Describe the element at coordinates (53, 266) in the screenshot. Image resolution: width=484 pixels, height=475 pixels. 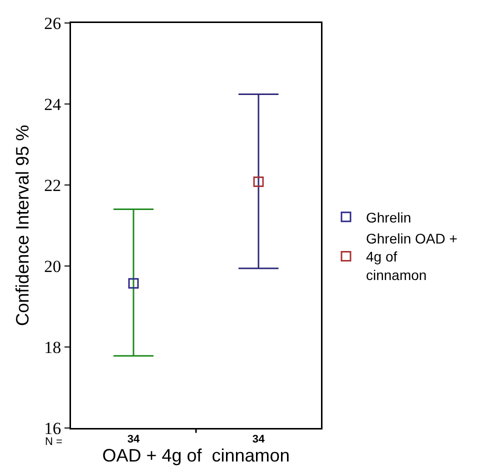
I see `y-tick-label: 20` at that location.